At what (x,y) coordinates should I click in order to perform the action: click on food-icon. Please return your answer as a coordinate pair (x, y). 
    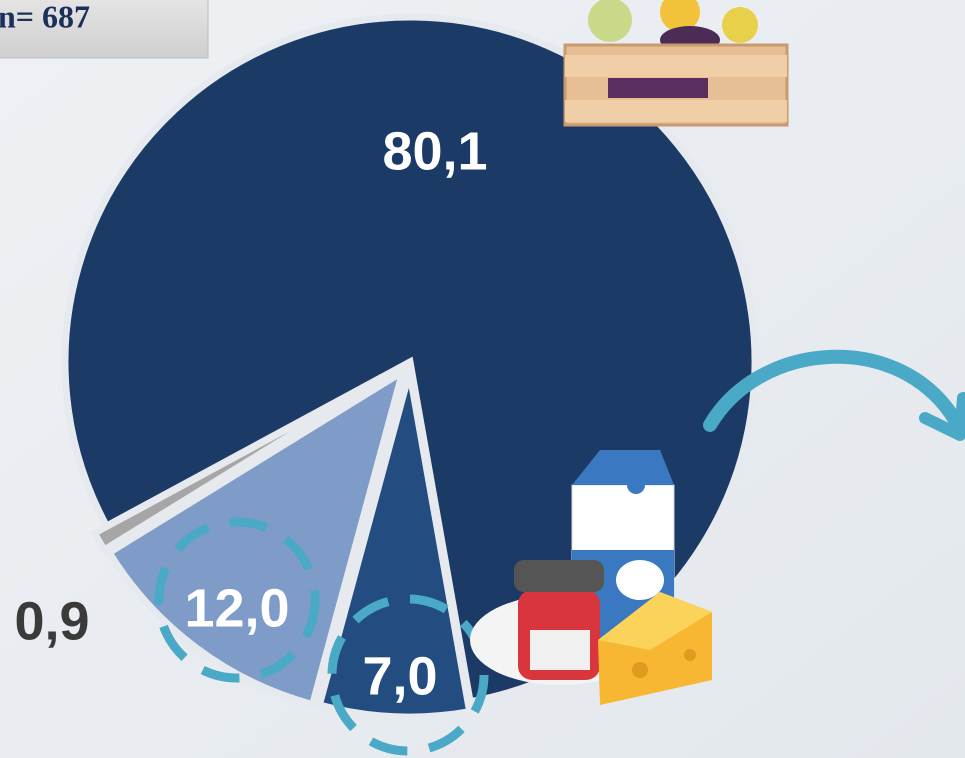
    Looking at the image, I should click on (591, 577).